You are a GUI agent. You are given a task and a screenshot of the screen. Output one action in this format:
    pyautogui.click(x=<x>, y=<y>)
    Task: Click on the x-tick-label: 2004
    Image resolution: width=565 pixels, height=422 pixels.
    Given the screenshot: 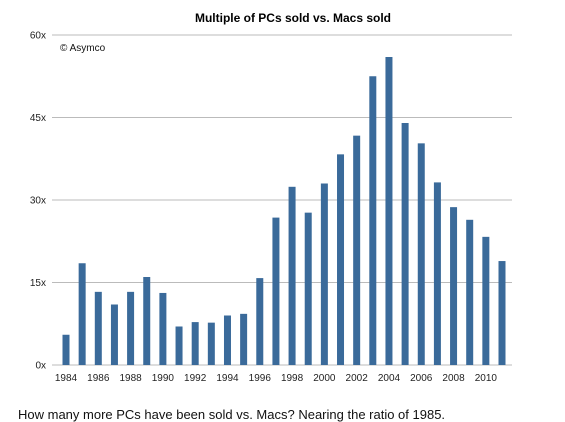 What is the action you would take?
    pyautogui.click(x=389, y=378)
    